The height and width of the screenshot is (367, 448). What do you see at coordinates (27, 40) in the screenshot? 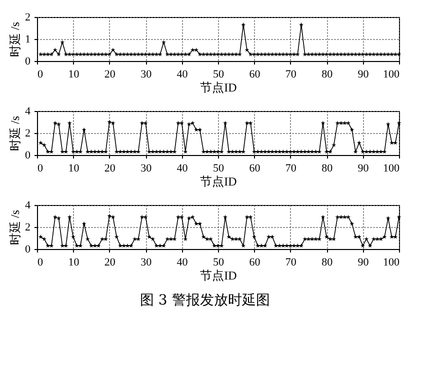
I see `y-tick-label: 1` at bounding box center [27, 40].